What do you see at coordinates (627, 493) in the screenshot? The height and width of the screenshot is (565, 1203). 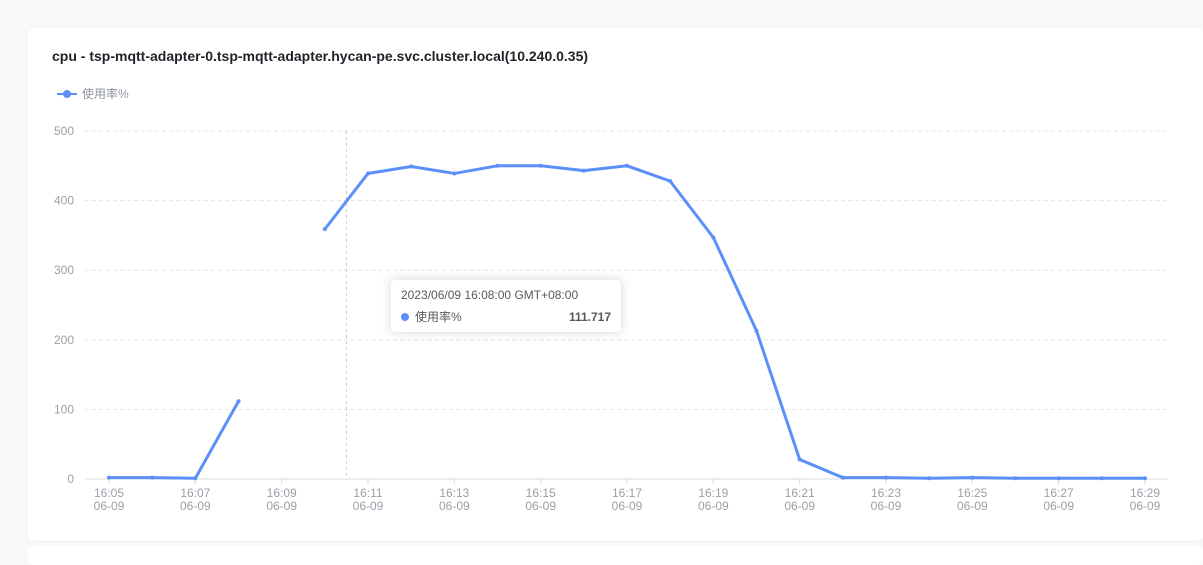 I see `x-tick-label: 16:17` at bounding box center [627, 493].